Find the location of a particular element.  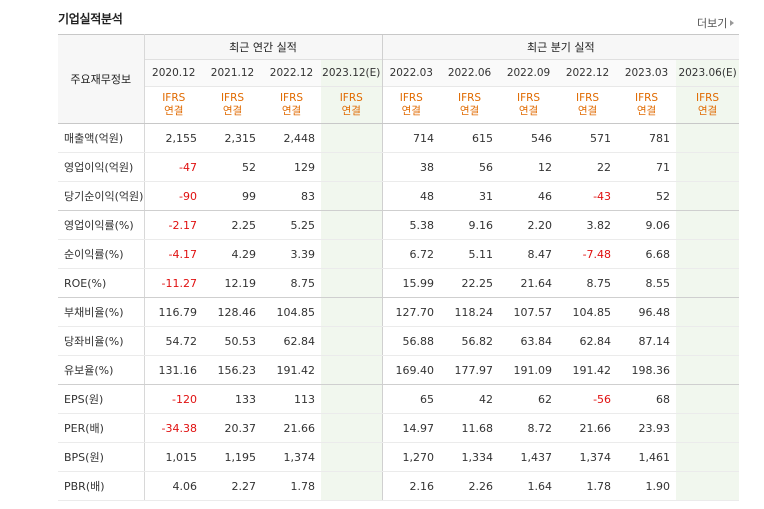

table-cell: 56.82 is located at coordinates (470, 341).